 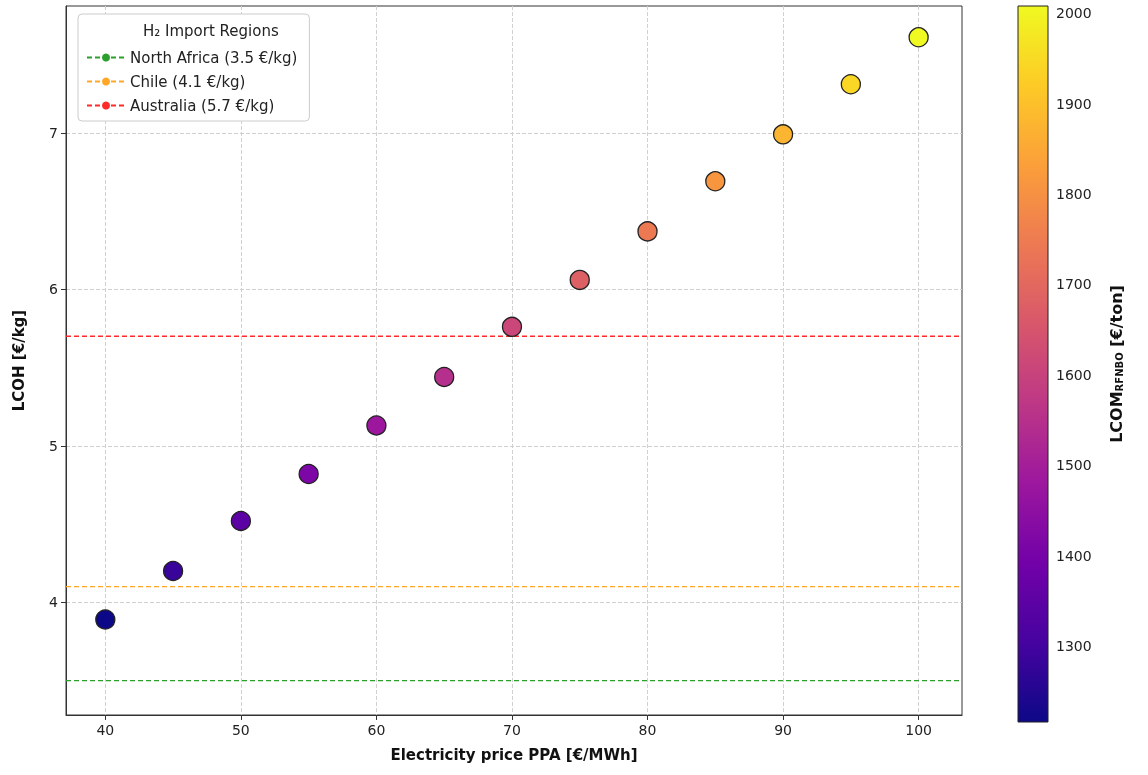 What do you see at coordinates (1074, 13) in the screenshot?
I see `color-bar-label: 2000` at bounding box center [1074, 13].